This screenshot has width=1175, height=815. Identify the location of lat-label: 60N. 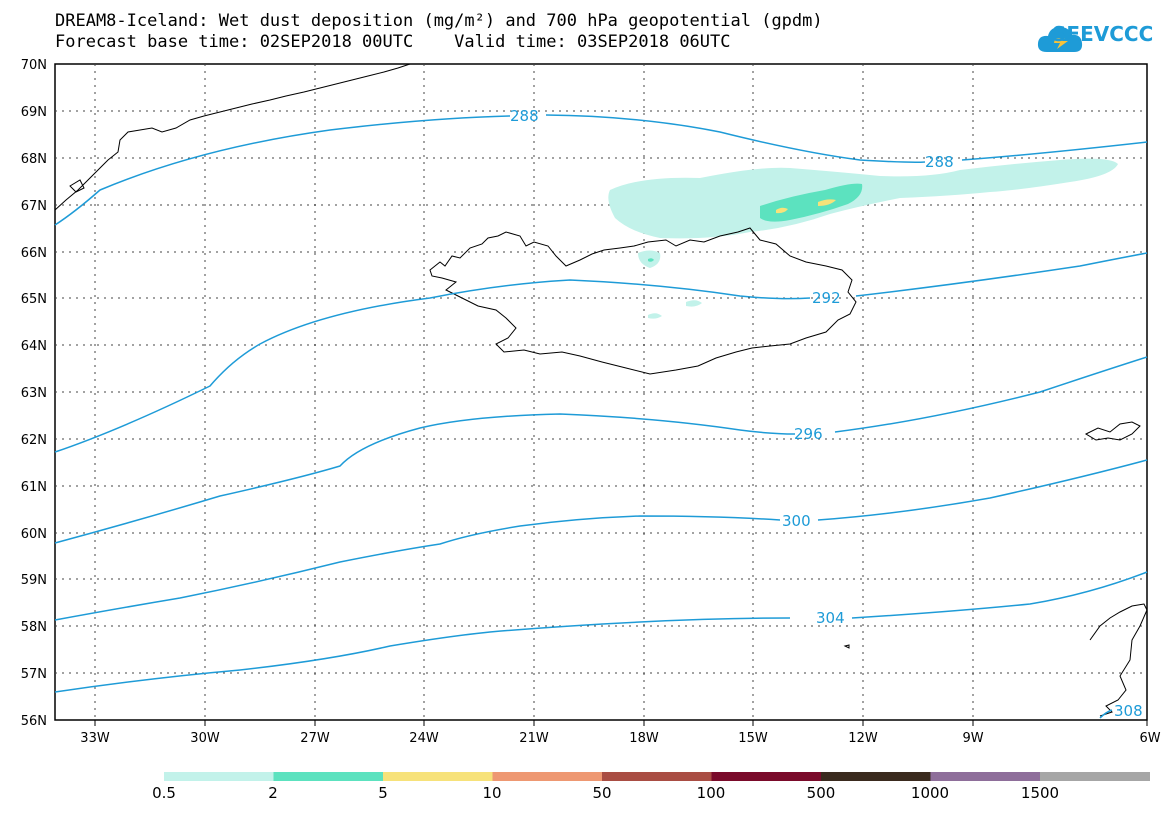
(34, 534).